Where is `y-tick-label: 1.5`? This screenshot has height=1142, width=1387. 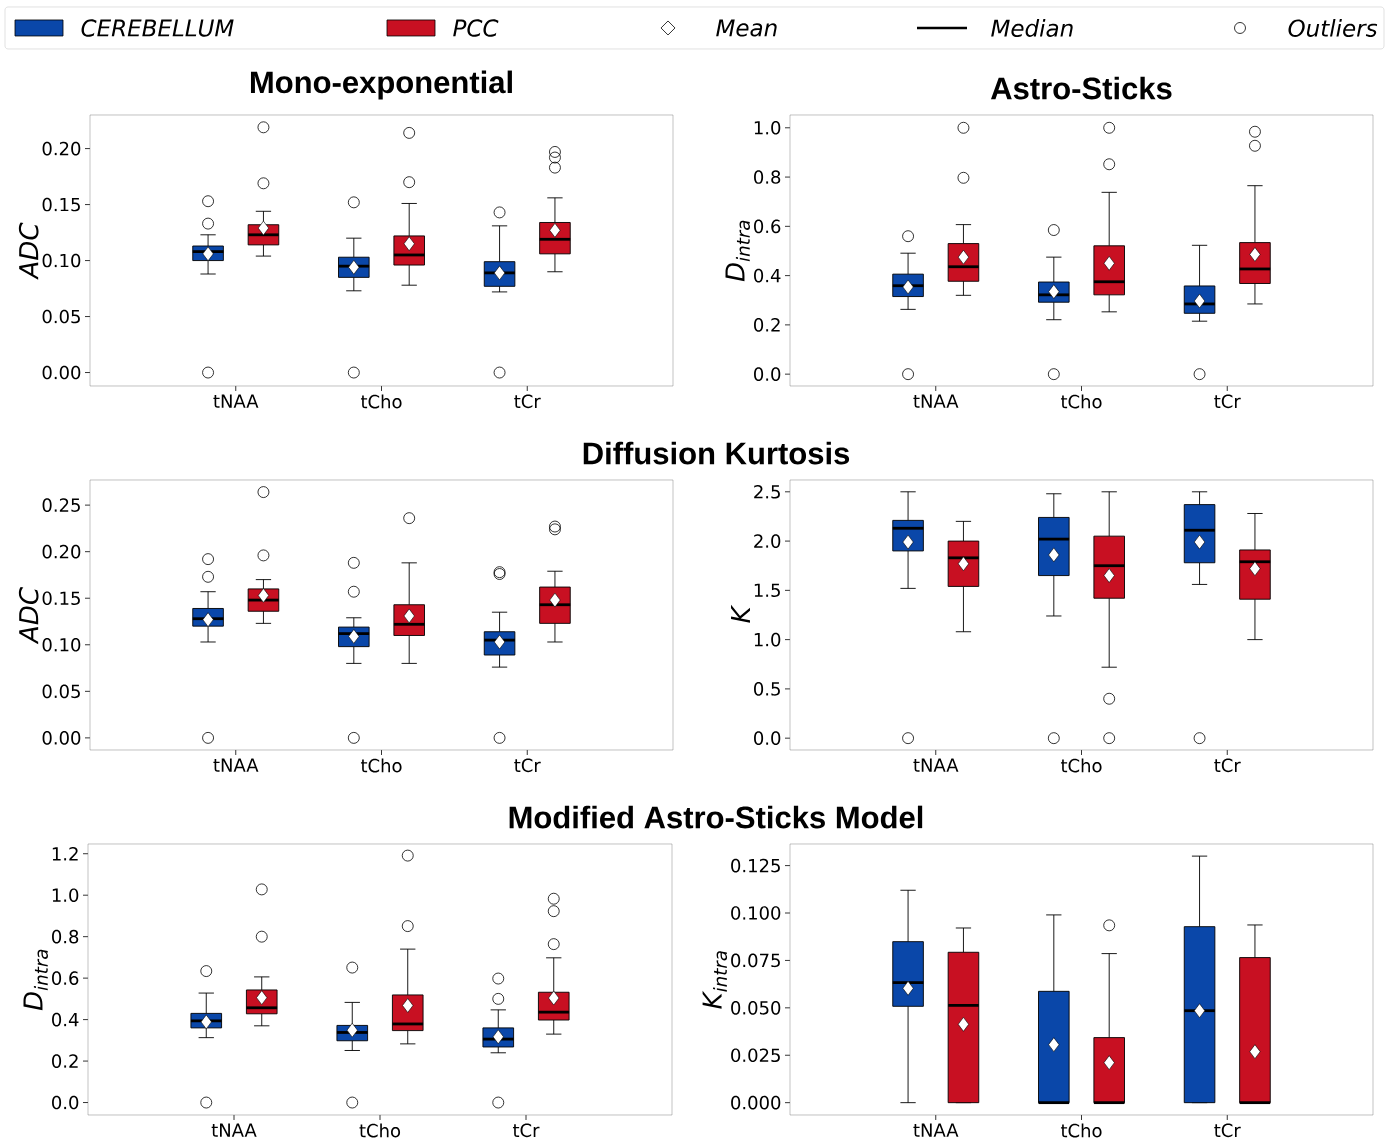 y-tick-label: 1.5 is located at coordinates (767, 590).